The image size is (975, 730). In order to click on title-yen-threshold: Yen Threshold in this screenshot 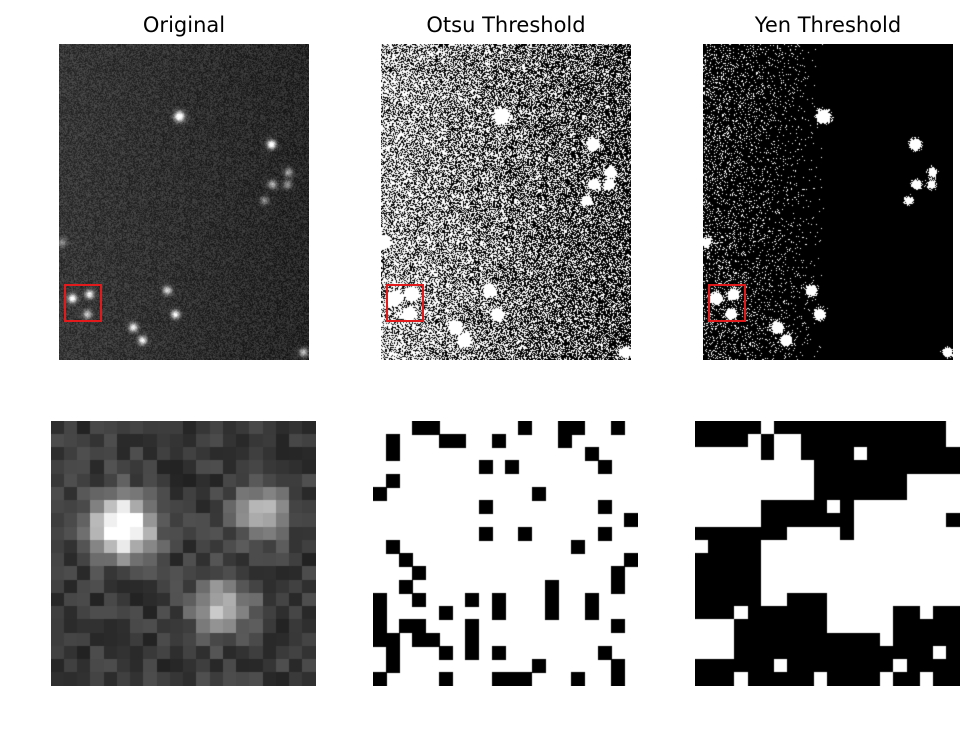, I will do `click(828, 25)`.